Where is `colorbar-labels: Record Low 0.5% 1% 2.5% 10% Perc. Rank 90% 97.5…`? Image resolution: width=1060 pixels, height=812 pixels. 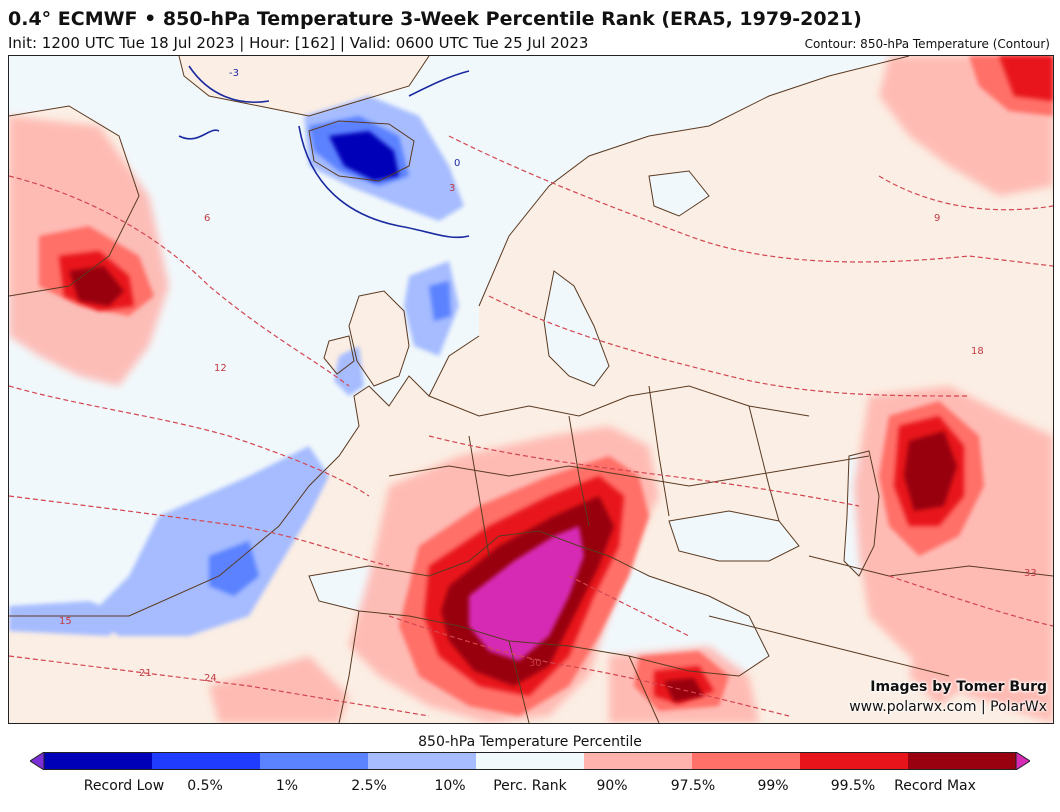 colorbar-labels: Record Low 0.5% 1% 2.5% 10% Perc. Rank 90% 97.5… is located at coordinates (530, 789).